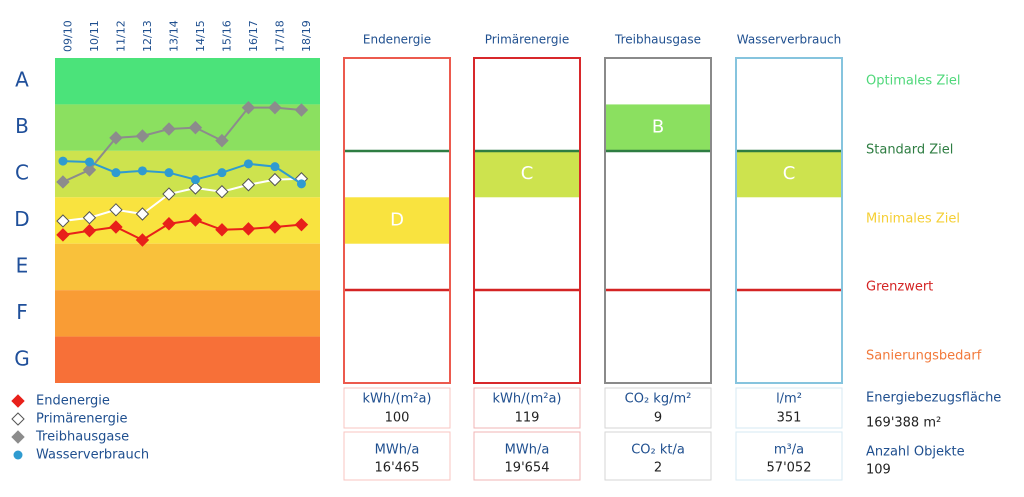 The image size is (1024, 497). I want to click on x-tick-label: 11/12, so click(120, 36).